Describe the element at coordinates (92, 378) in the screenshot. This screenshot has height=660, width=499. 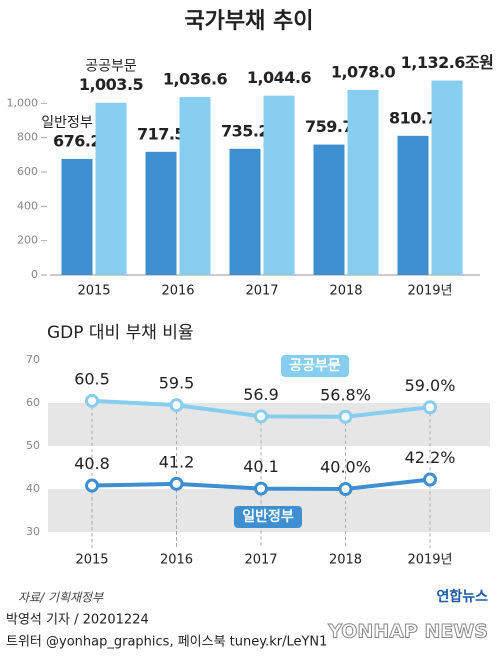
I see `value-label: 60.5` at that location.